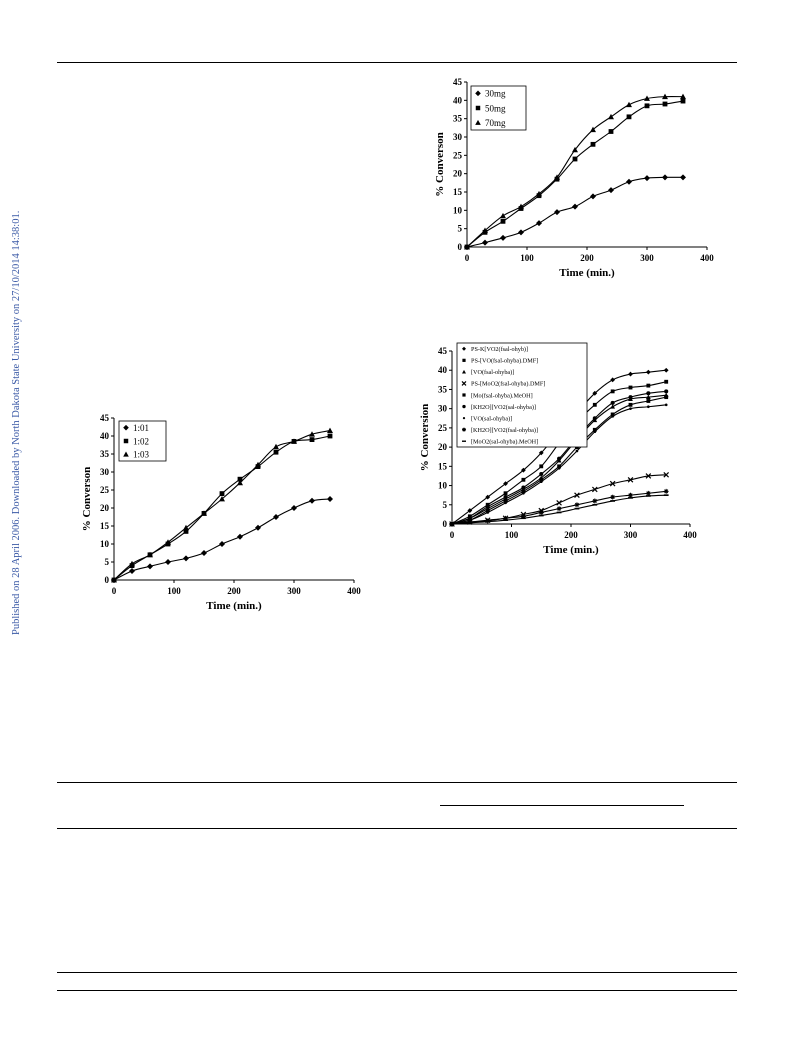 This screenshot has width=793, height=1040. Describe the element at coordinates (141, 455) in the screenshot. I see `legend-label: 1:03` at that location.